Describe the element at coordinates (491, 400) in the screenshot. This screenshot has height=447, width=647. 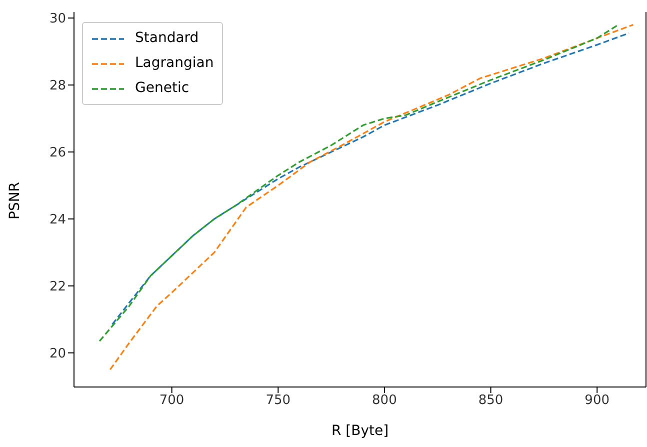
I see `x-tick-label: 850` at that location.